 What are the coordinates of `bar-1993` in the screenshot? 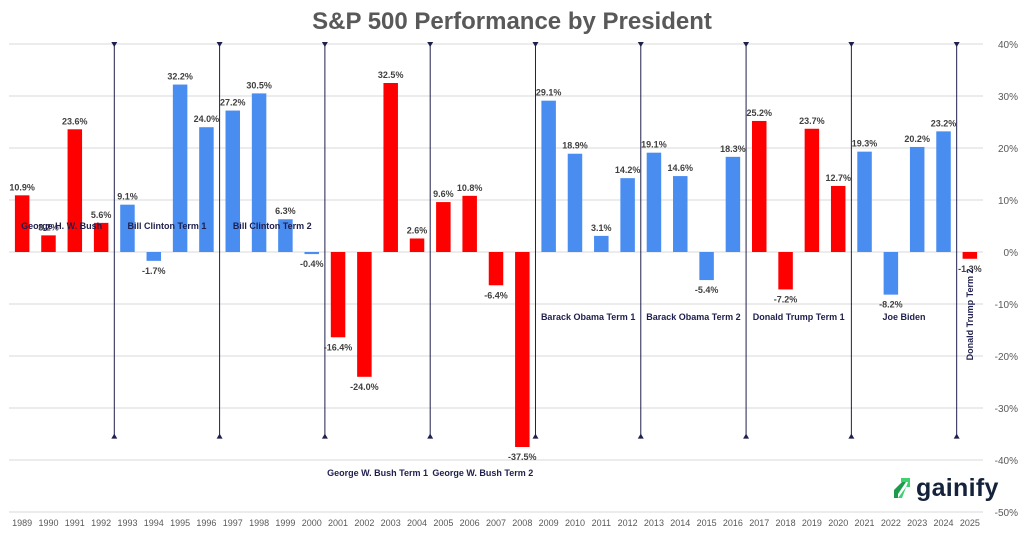 It's located at (127, 228).